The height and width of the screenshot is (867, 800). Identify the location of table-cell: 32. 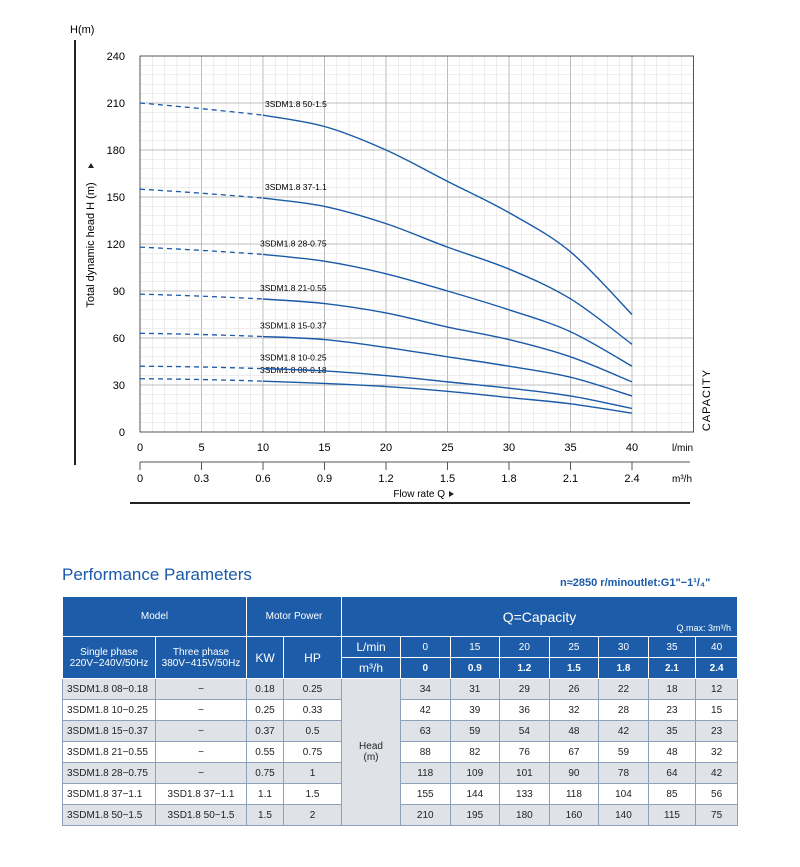
(716, 752).